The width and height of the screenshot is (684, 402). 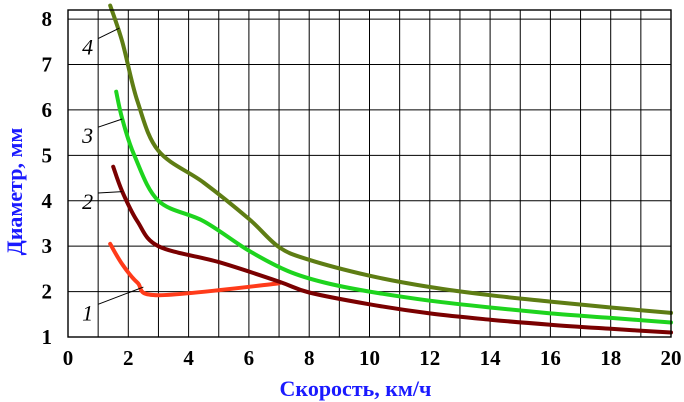 I want to click on x-tick-label: 18, so click(x=610, y=358).